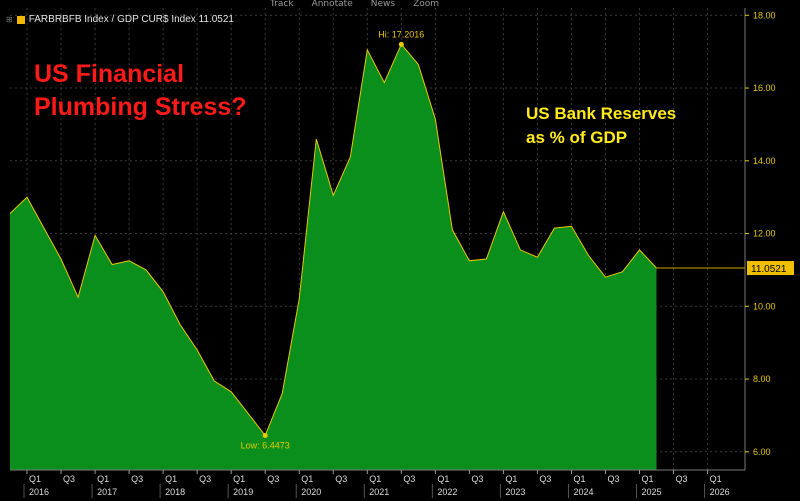  What do you see at coordinates (762, 379) in the screenshot?
I see `y-tick-label: 8.00` at bounding box center [762, 379].